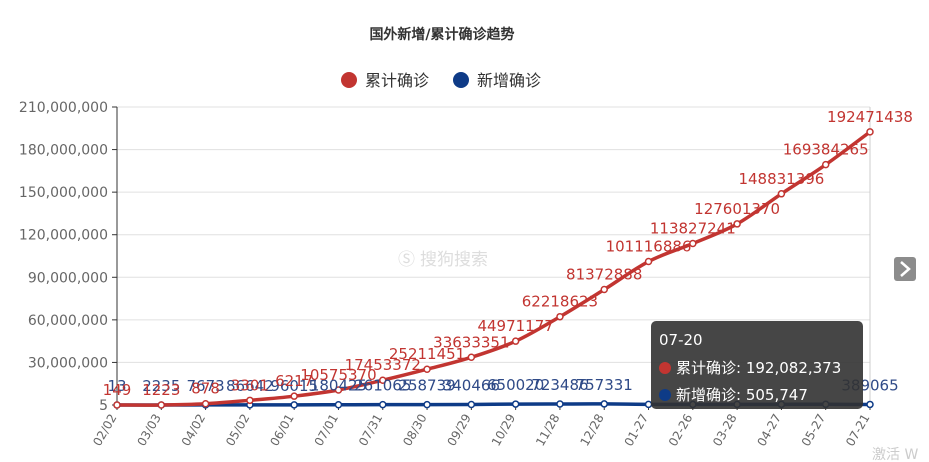  What do you see at coordinates (103, 406) in the screenshot?
I see `y-tick-label: 5` at bounding box center [103, 406].